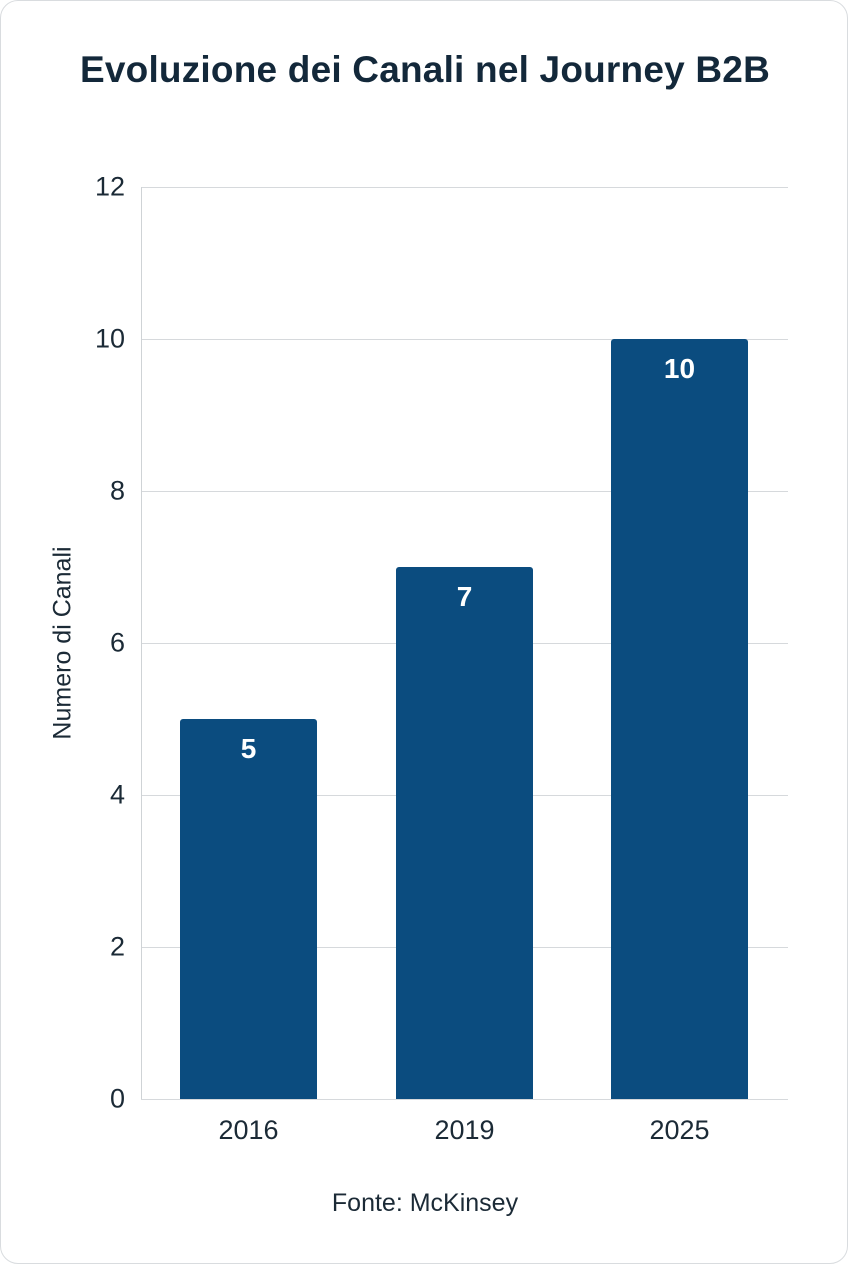 This screenshot has height=1264, width=848. What do you see at coordinates (117, 490) in the screenshot?
I see `y-tick-8: 8` at bounding box center [117, 490].